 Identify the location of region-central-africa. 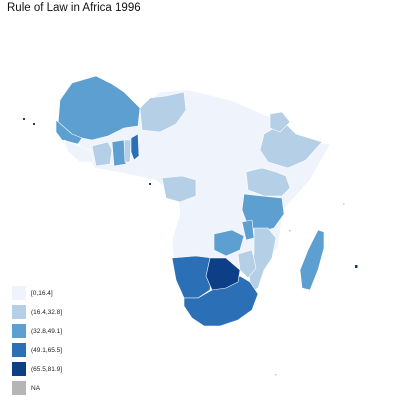
(179, 189).